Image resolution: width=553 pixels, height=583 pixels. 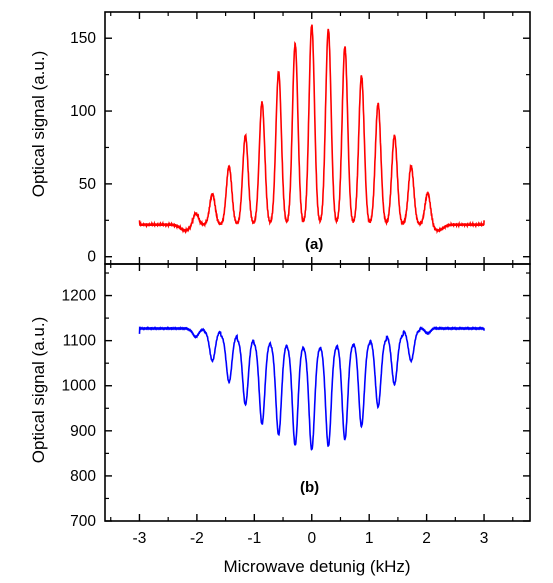 What do you see at coordinates (254, 538) in the screenshot?
I see `x-tick-label: -1` at bounding box center [254, 538].